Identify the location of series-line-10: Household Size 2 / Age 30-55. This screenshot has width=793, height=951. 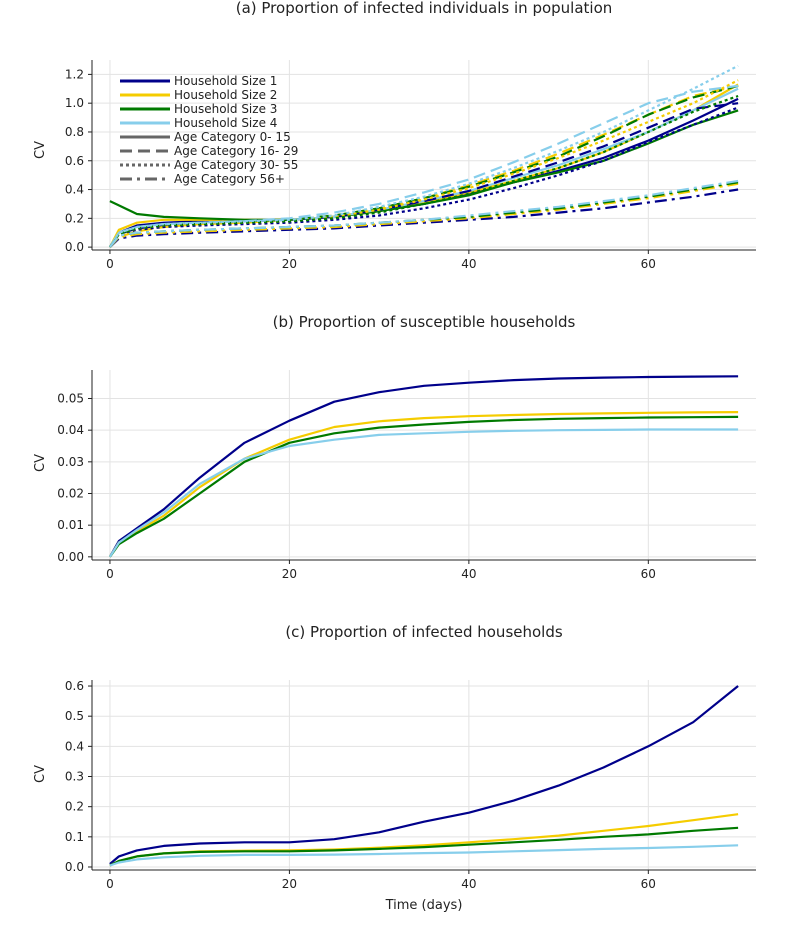
(423, 163).